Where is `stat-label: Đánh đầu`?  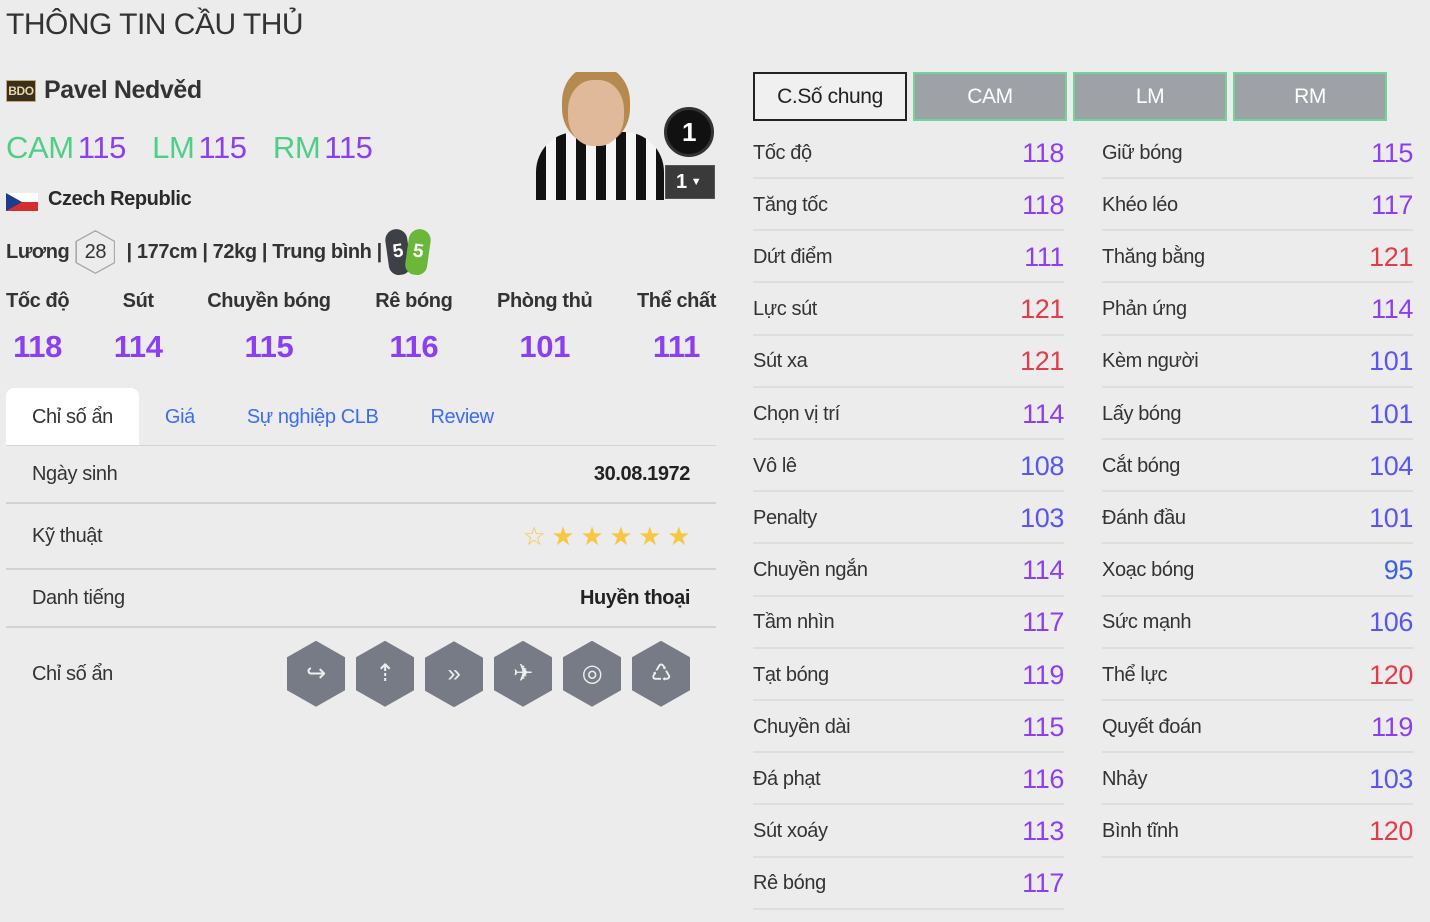 stat-label: Đánh đầu is located at coordinates (1144, 517).